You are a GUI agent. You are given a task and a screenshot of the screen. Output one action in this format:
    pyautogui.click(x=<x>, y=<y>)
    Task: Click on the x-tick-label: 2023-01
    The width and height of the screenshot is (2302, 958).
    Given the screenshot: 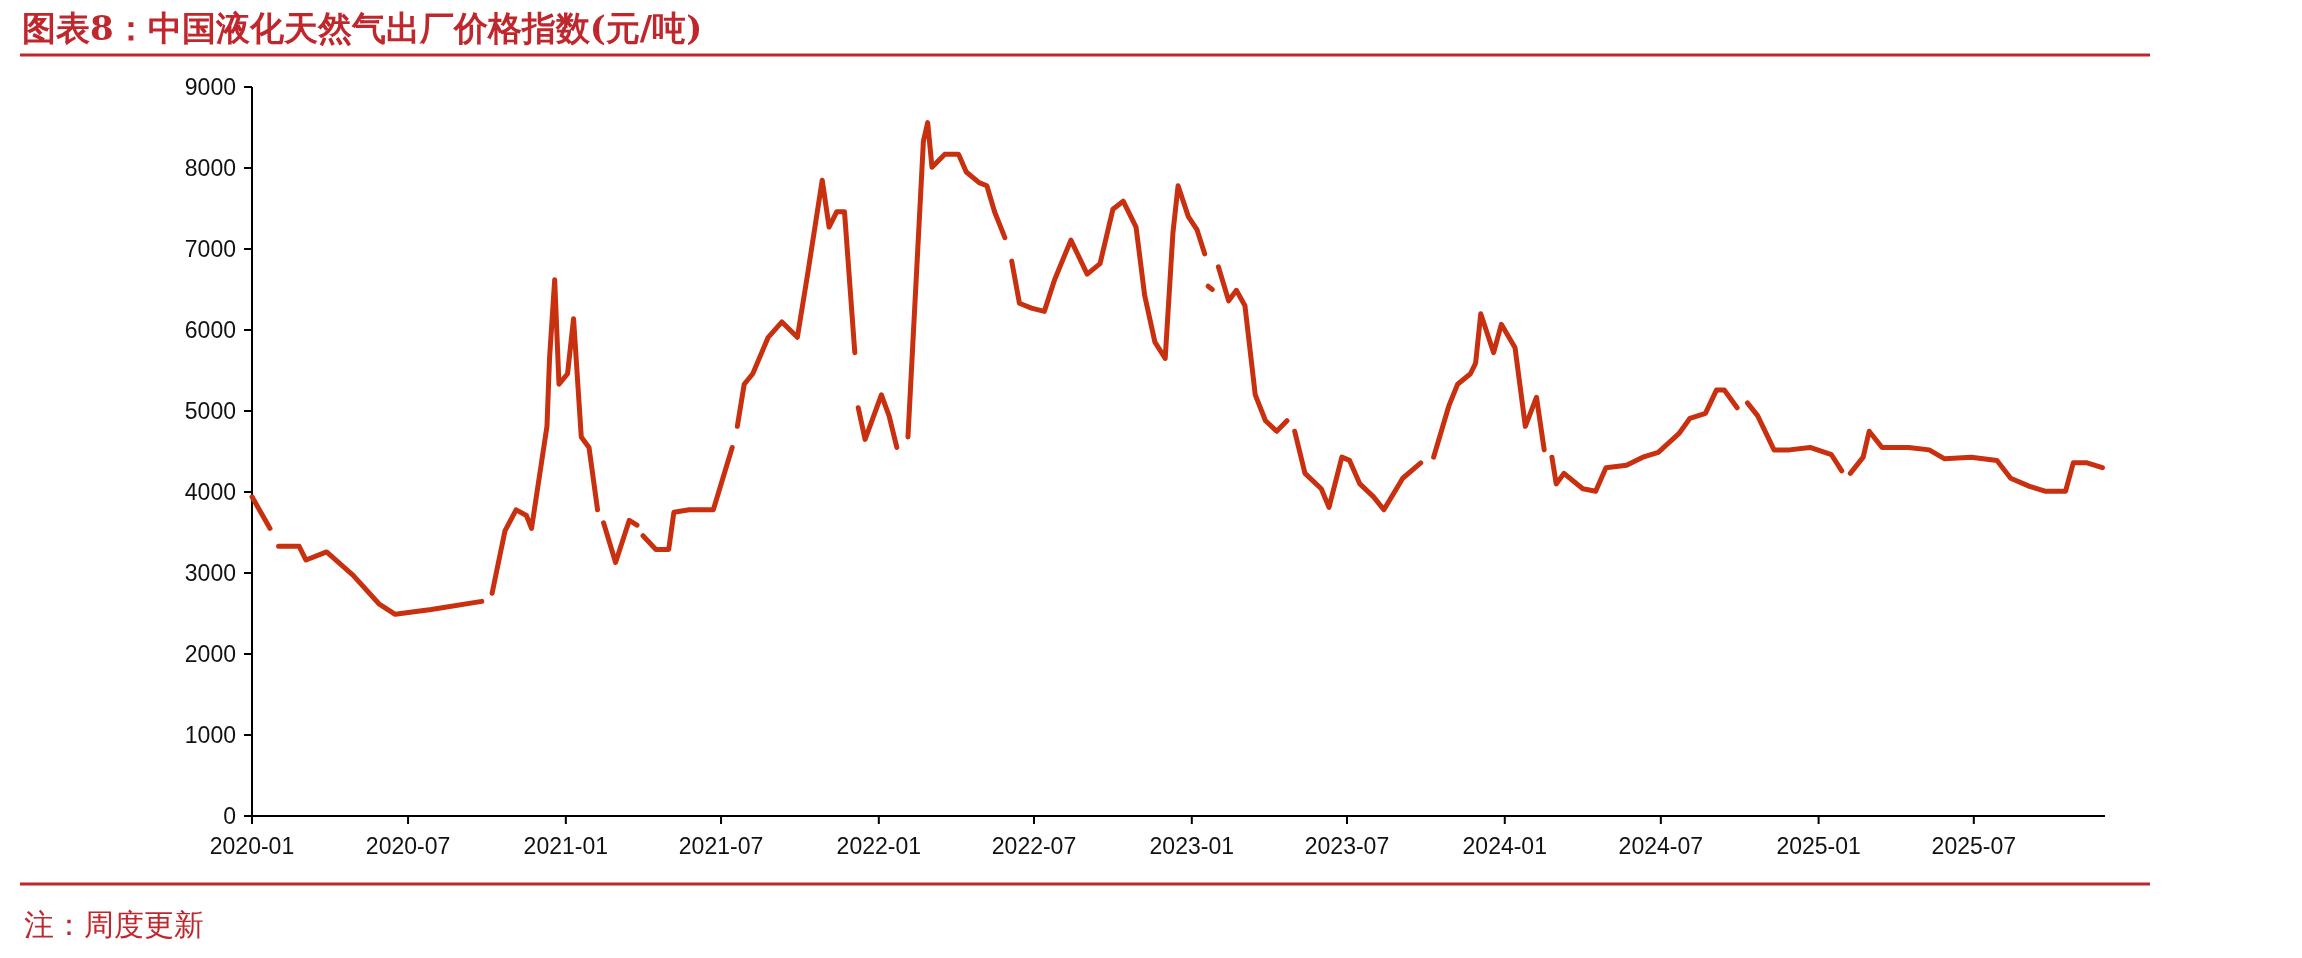 What is the action you would take?
    pyautogui.click(x=1191, y=846)
    